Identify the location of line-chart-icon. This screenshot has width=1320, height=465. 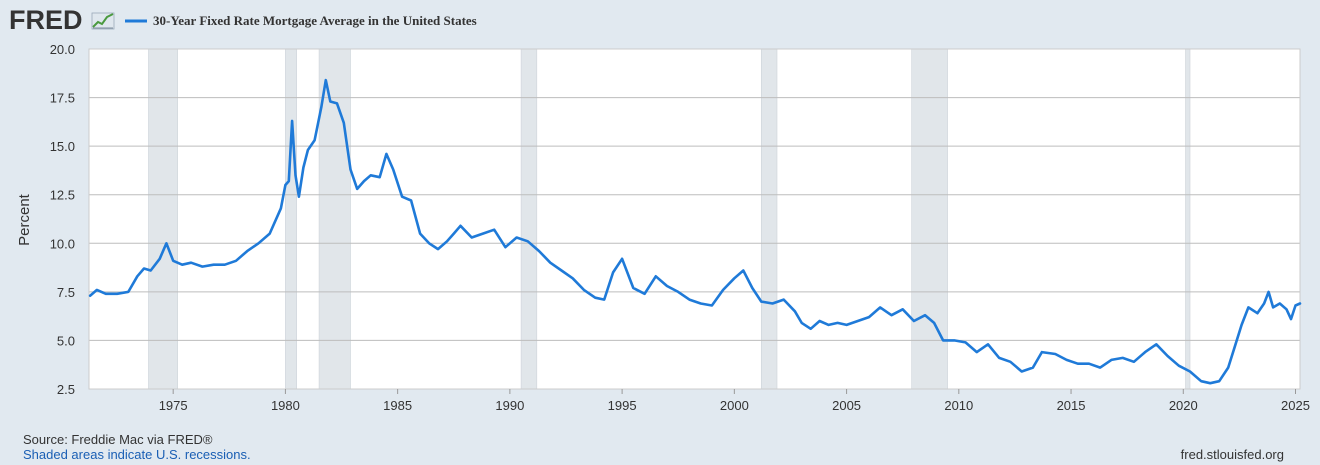
(103, 21).